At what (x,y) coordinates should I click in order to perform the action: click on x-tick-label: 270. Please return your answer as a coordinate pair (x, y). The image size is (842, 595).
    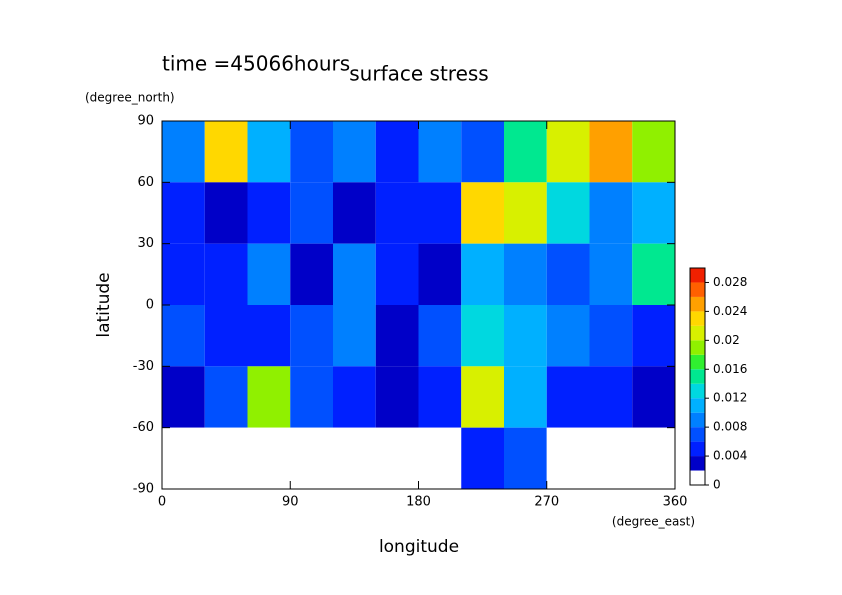
    Looking at the image, I should click on (546, 502).